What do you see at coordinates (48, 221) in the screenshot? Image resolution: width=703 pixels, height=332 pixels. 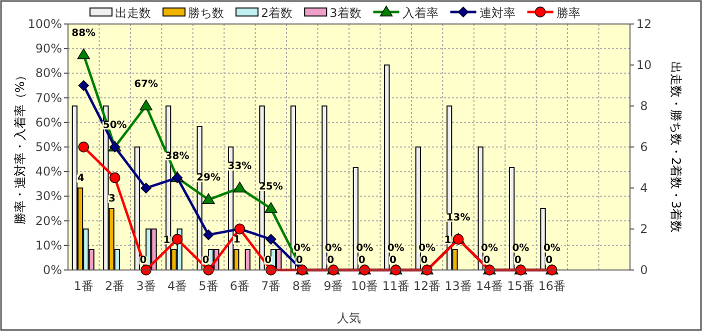 I see `y-tick-label: 20%` at bounding box center [48, 221].